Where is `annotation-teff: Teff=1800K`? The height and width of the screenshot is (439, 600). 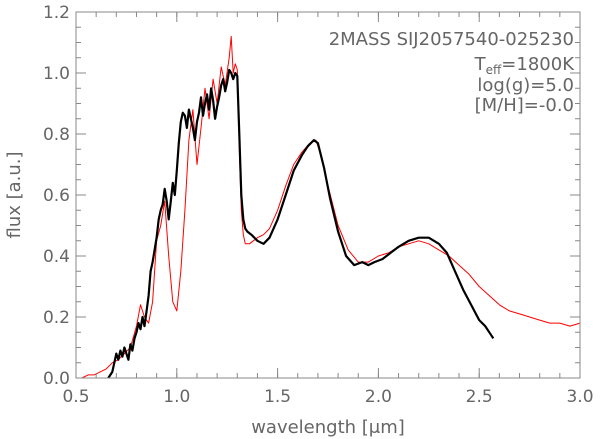 annotation-teff: Teff=1800K is located at coordinates (525, 65).